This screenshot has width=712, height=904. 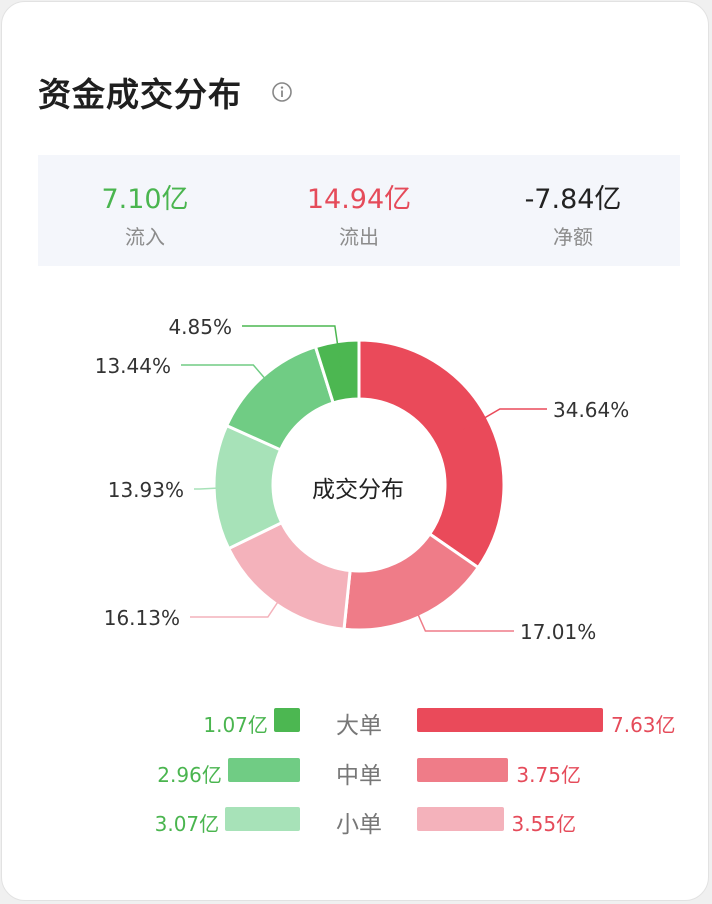 I want to click on slice-percent-label: 16.13%, so click(x=141, y=618).